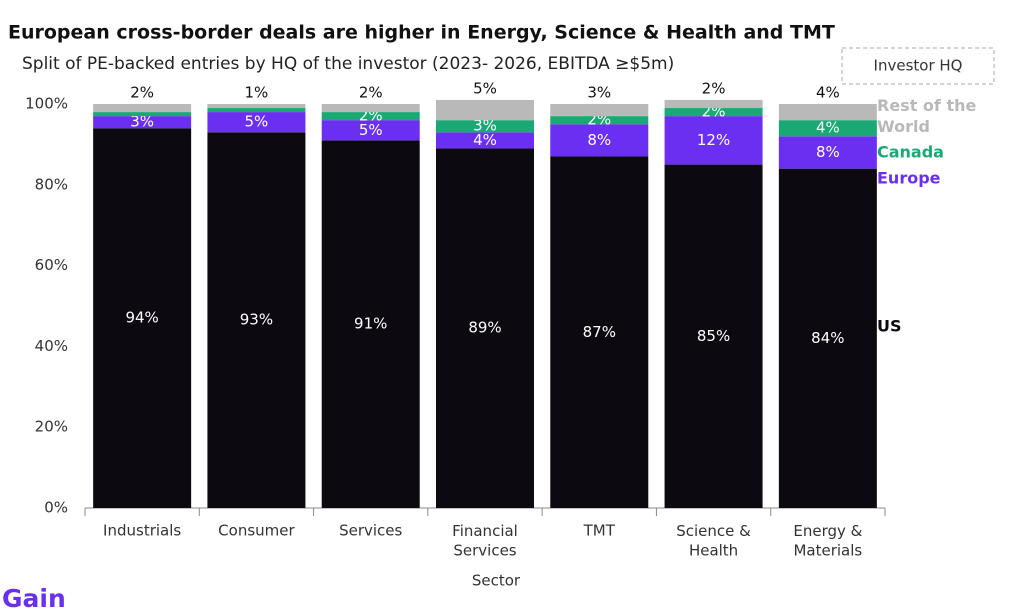 Image resolution: width=1024 pixels, height=614 pixels. What do you see at coordinates (142, 531) in the screenshot?
I see `x-tick-label: Industrials` at bounding box center [142, 531].